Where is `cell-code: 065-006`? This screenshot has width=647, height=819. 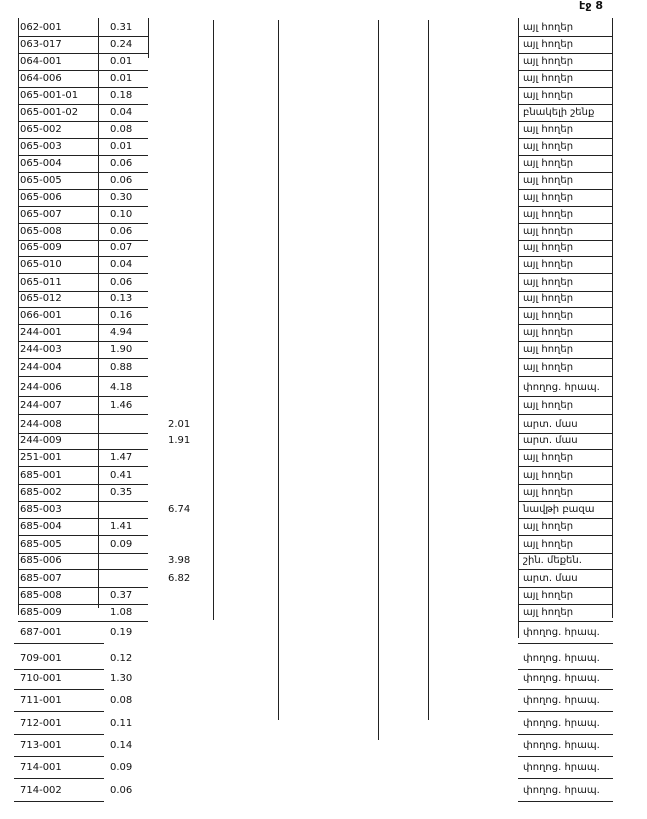 cell-code: 065-006 is located at coordinates (41, 197).